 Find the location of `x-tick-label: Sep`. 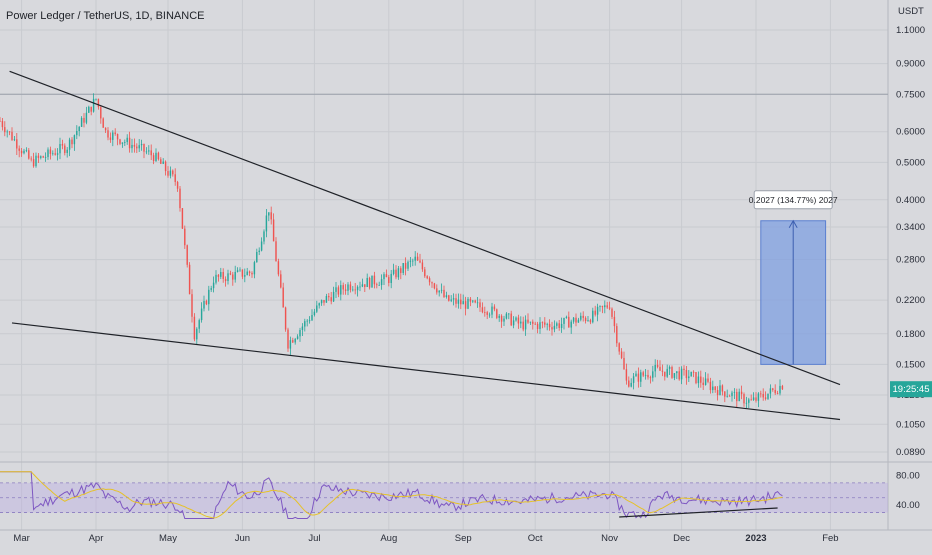

x-tick-label: Sep is located at coordinates (463, 538).